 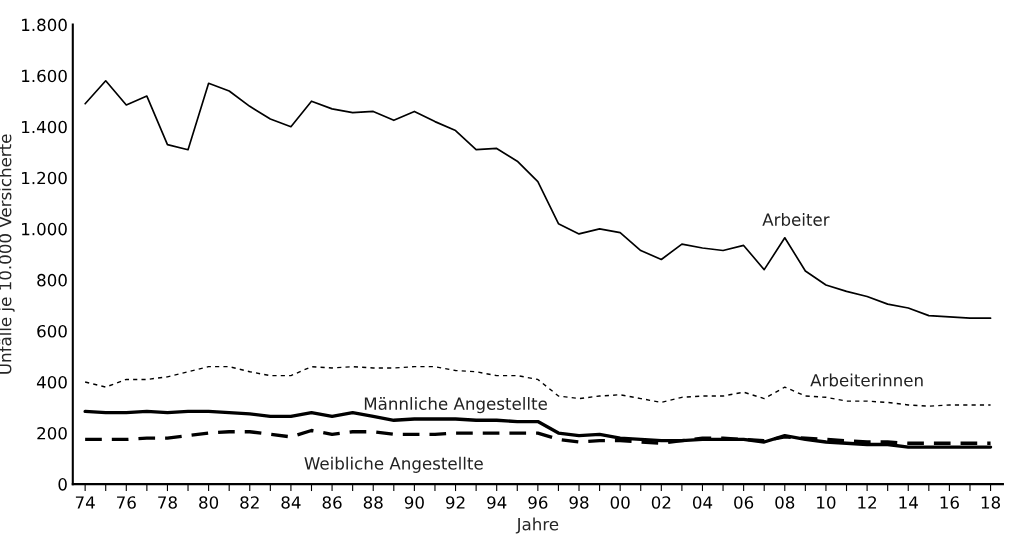 I want to click on y-tick-label: 1.400, so click(x=44, y=127).